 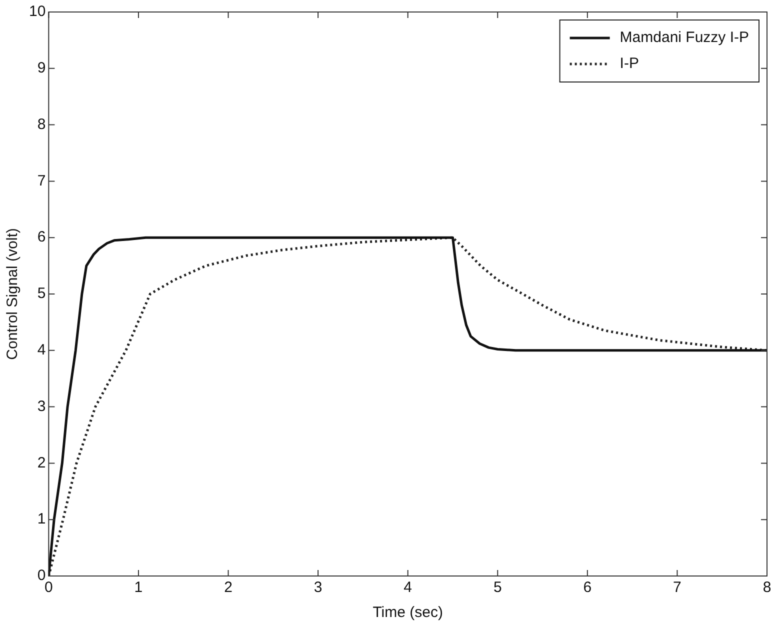 I want to click on x-tick-label: 5, so click(x=497, y=587).